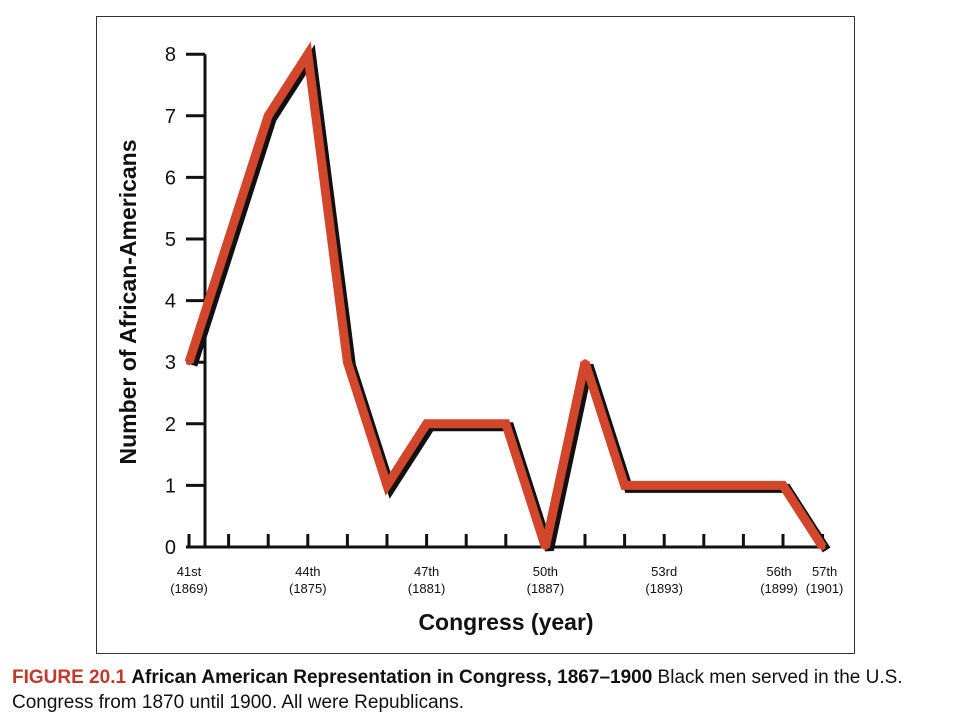 The height and width of the screenshot is (720, 960). Describe the element at coordinates (170, 302) in the screenshot. I see `y-tick-label: 4` at that location.